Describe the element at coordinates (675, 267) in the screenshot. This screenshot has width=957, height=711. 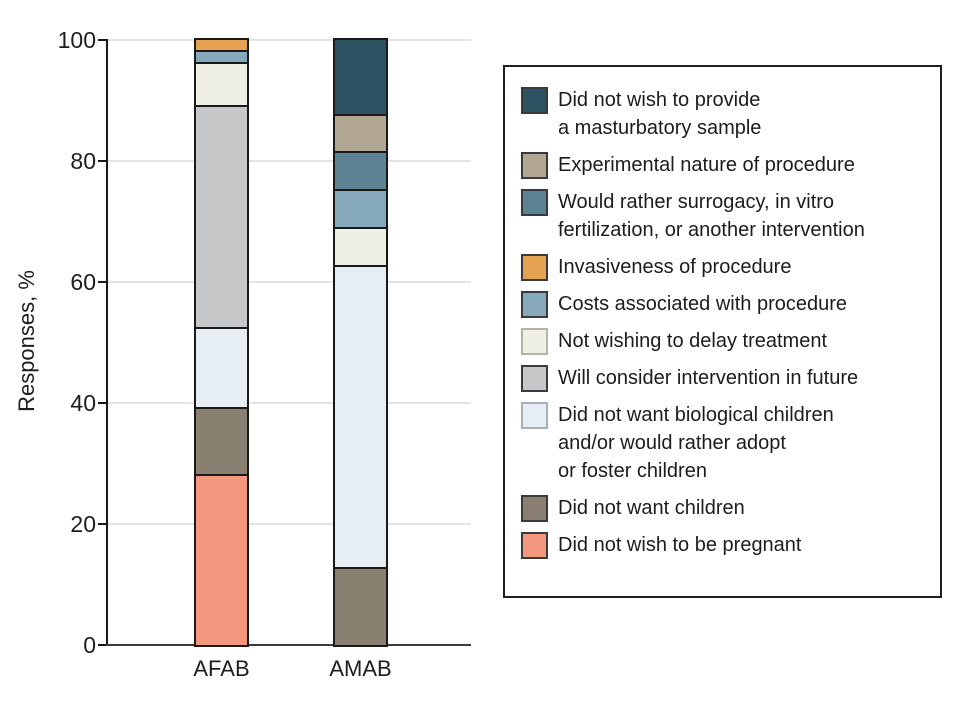
I see `legend-label: Invasiveness of procedure` at that location.